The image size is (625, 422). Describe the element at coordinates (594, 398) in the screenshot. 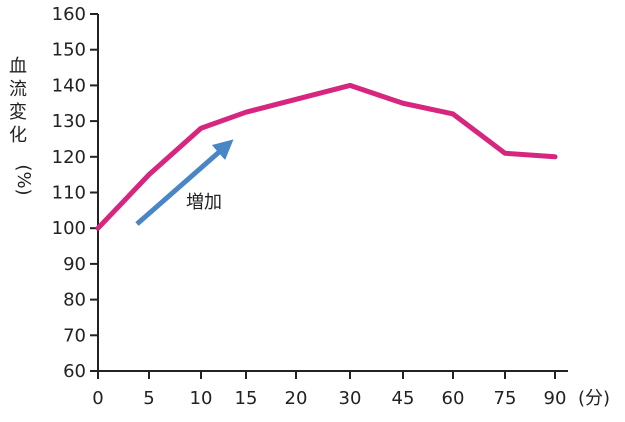

I see `x-axis-unit: (分)` at that location.